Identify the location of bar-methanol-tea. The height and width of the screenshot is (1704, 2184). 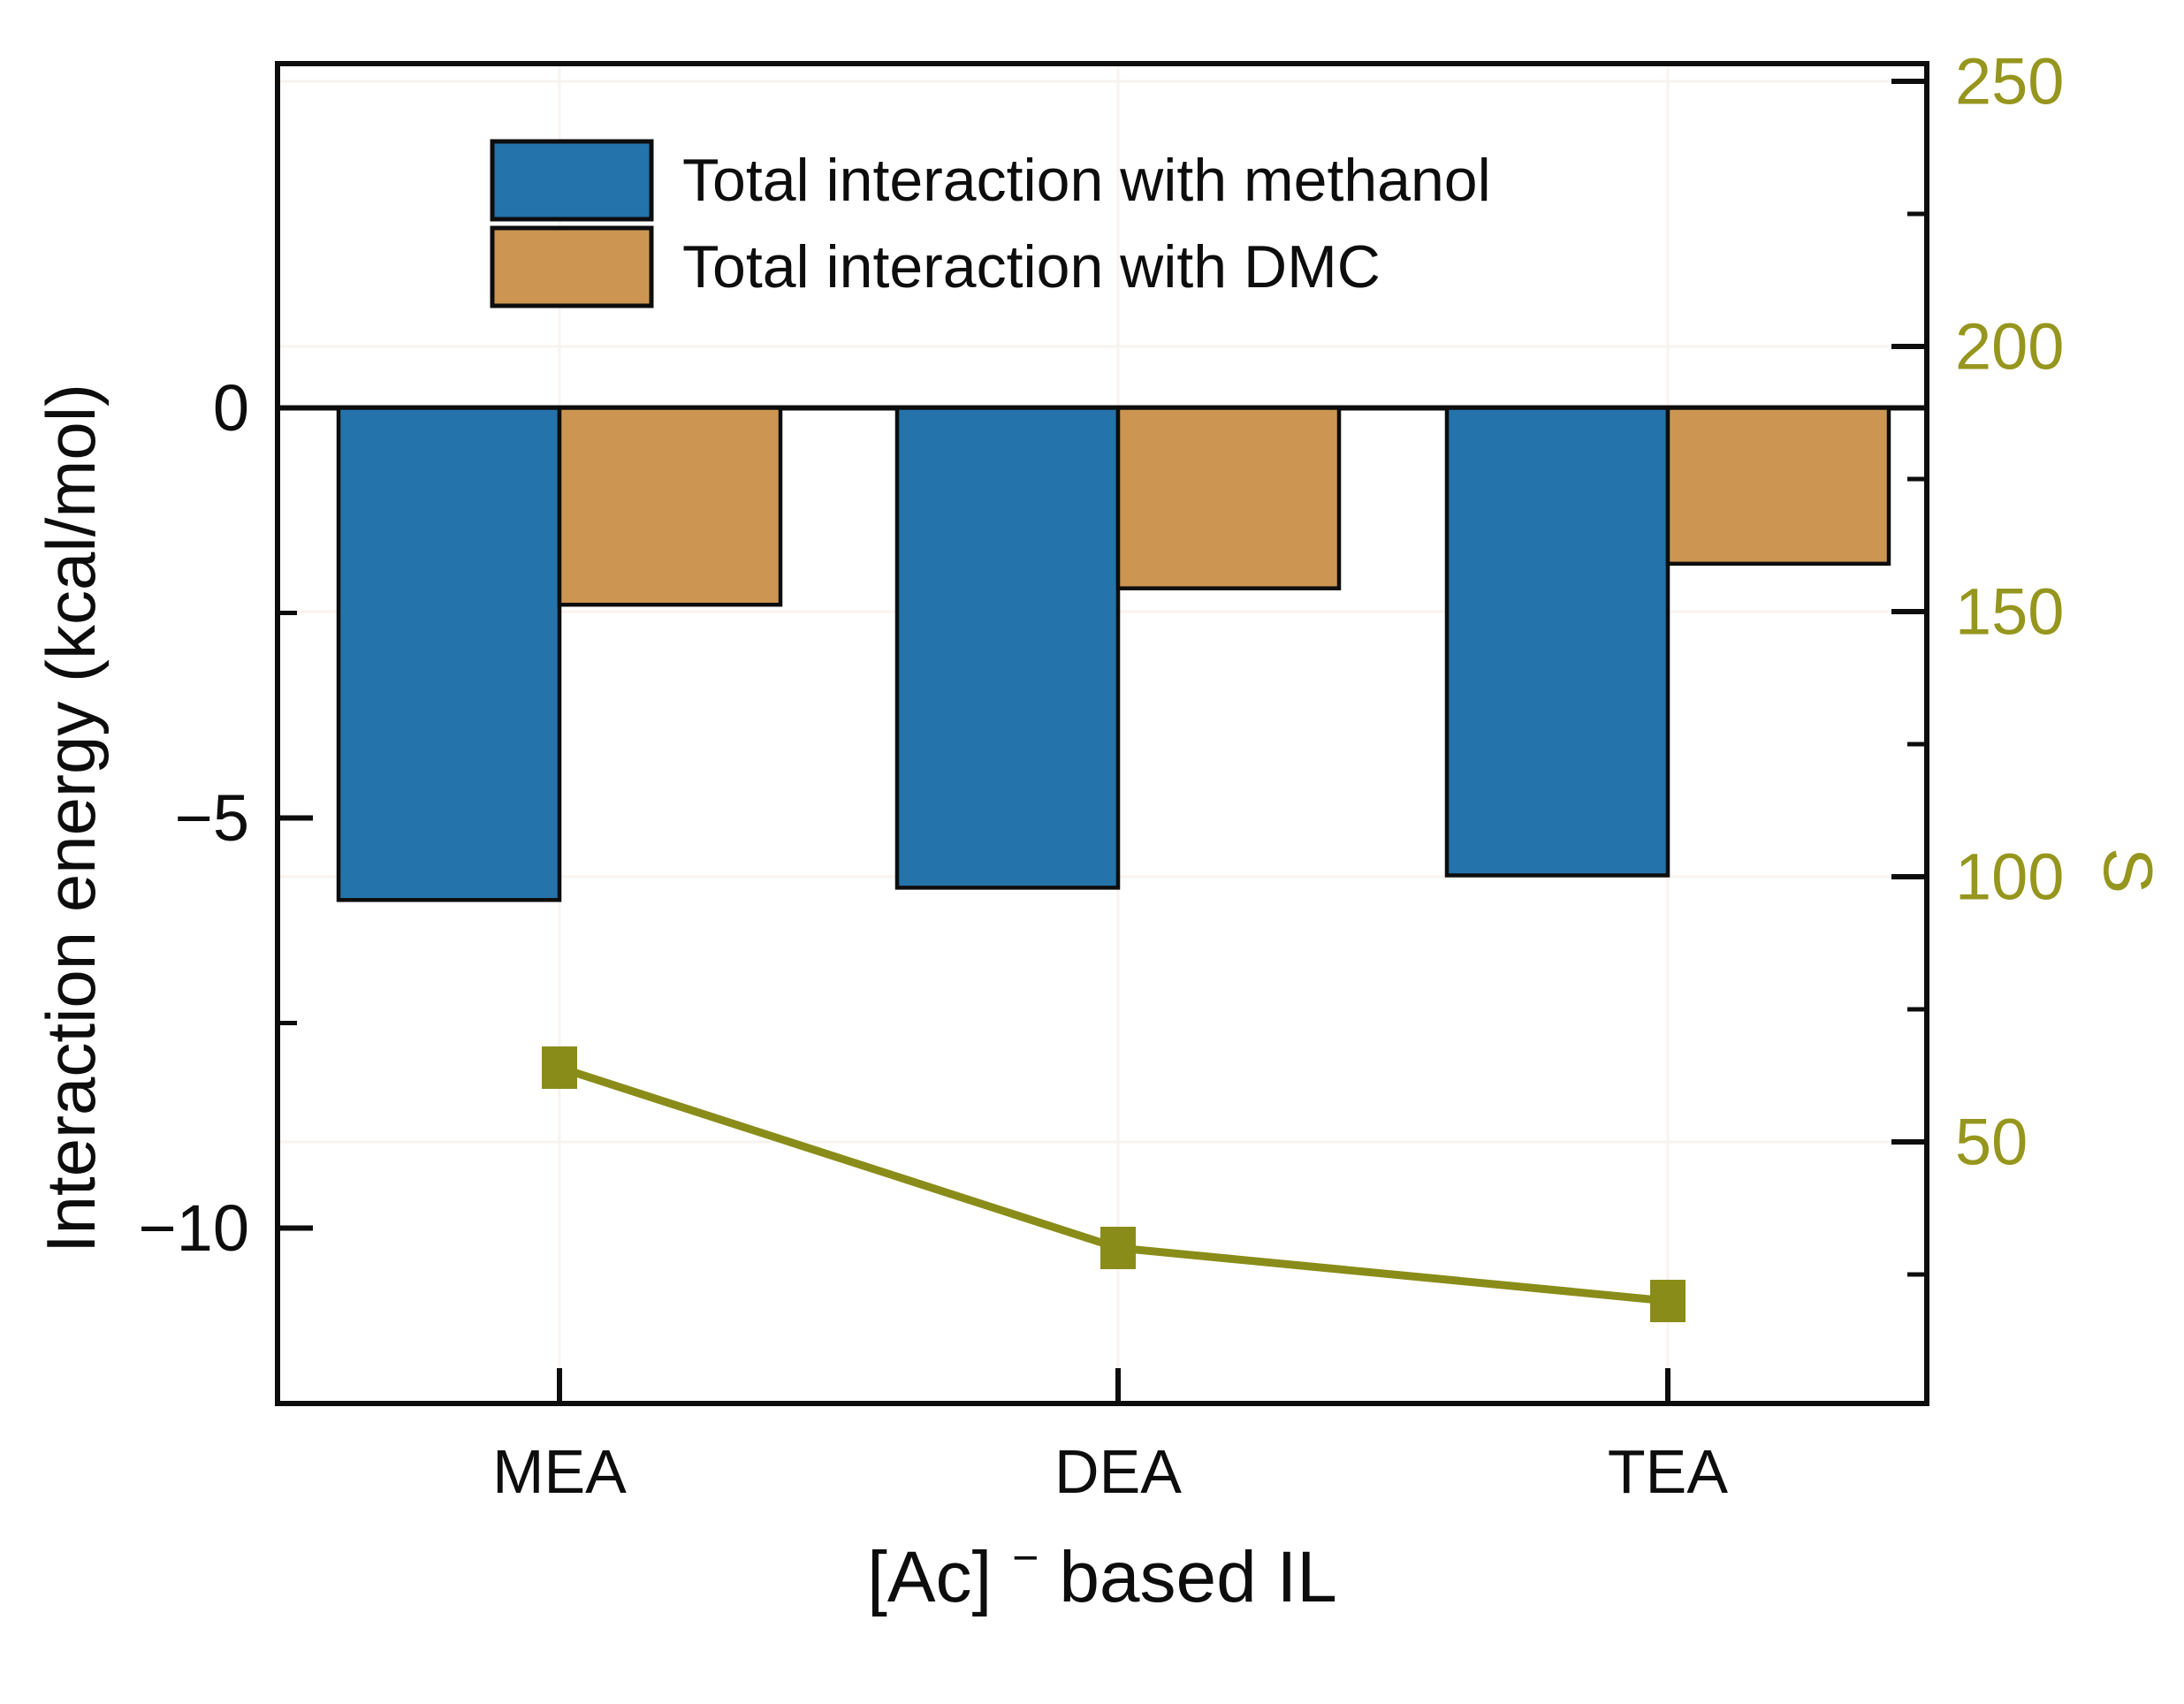
(1557, 642).